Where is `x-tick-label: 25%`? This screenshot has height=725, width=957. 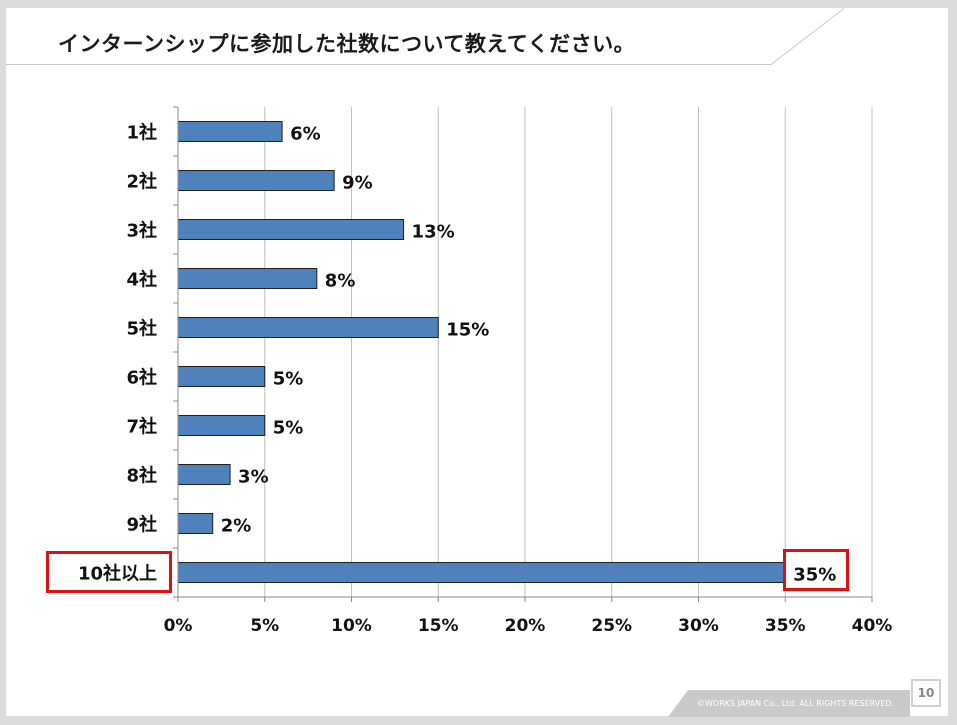
x-tick-label: 25% is located at coordinates (611, 626).